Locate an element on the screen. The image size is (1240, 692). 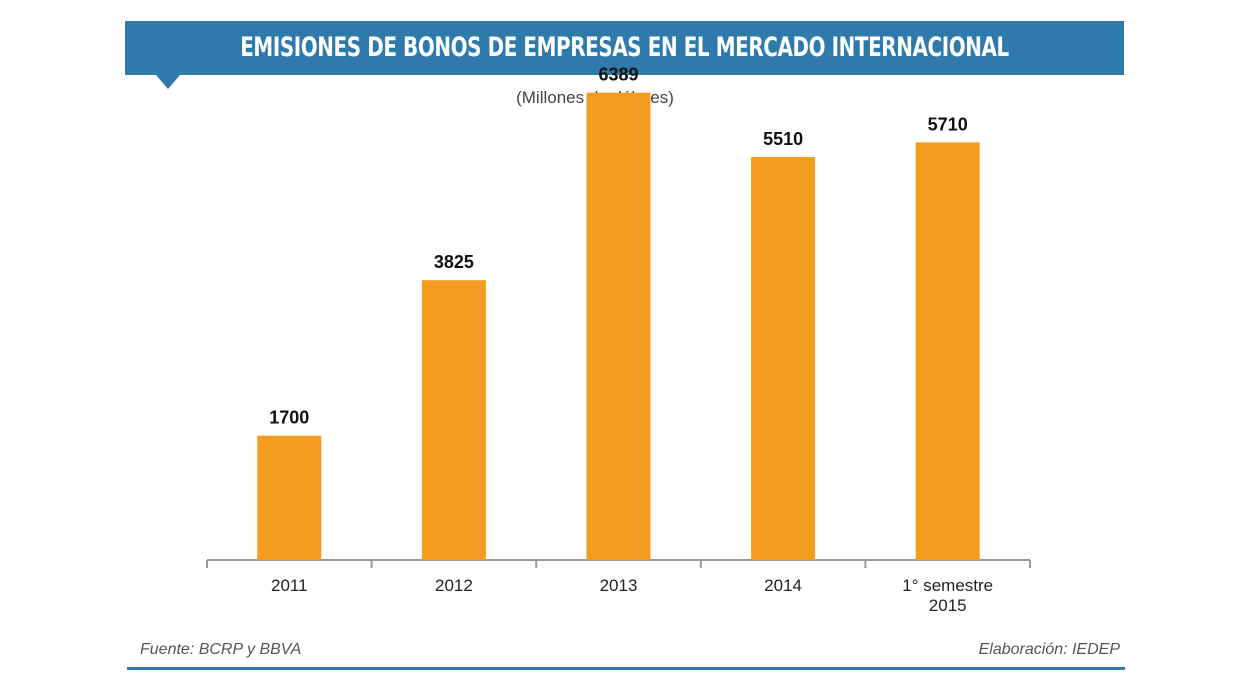
title-banner-notch is located at coordinates (168, 82).